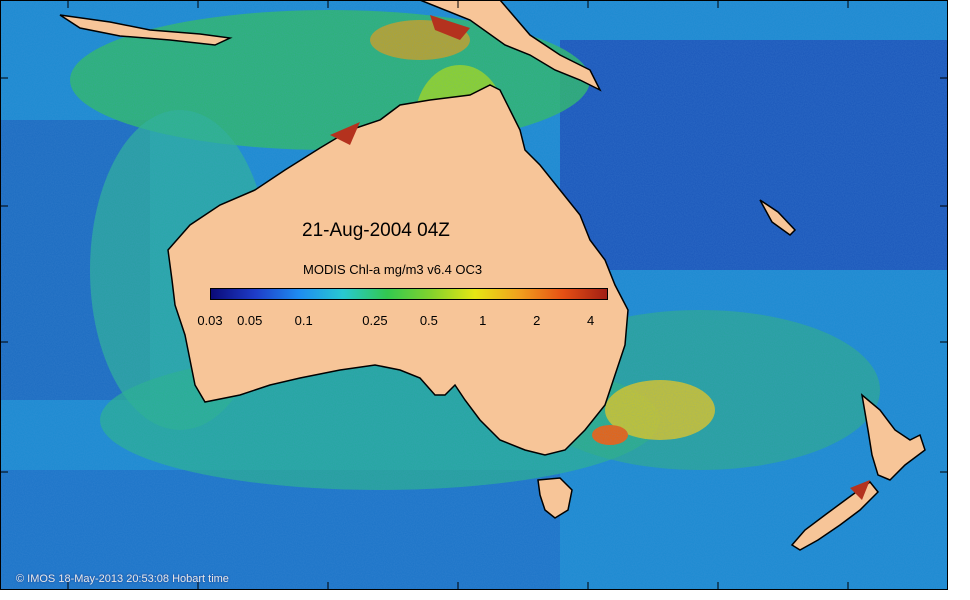  I want to click on colorbar-tick-label: 0.5, so click(428, 320).